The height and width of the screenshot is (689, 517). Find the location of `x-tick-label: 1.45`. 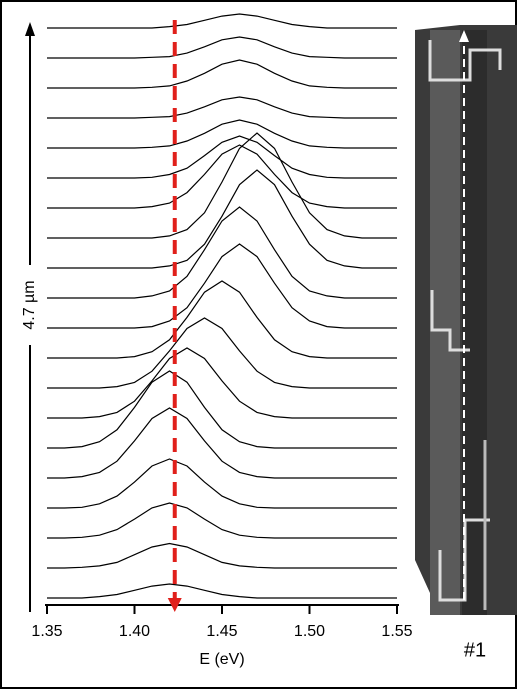

x-tick-label: 1.45 is located at coordinates (221, 631).